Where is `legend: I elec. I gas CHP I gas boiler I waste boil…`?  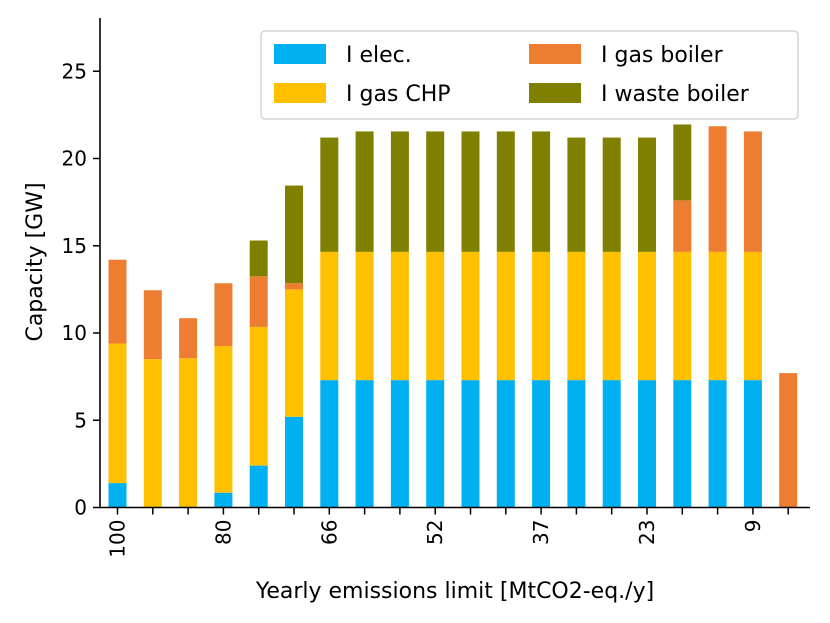 legend: I elec. I gas CHP I gas boiler I waste boil… is located at coordinates (529, 75).